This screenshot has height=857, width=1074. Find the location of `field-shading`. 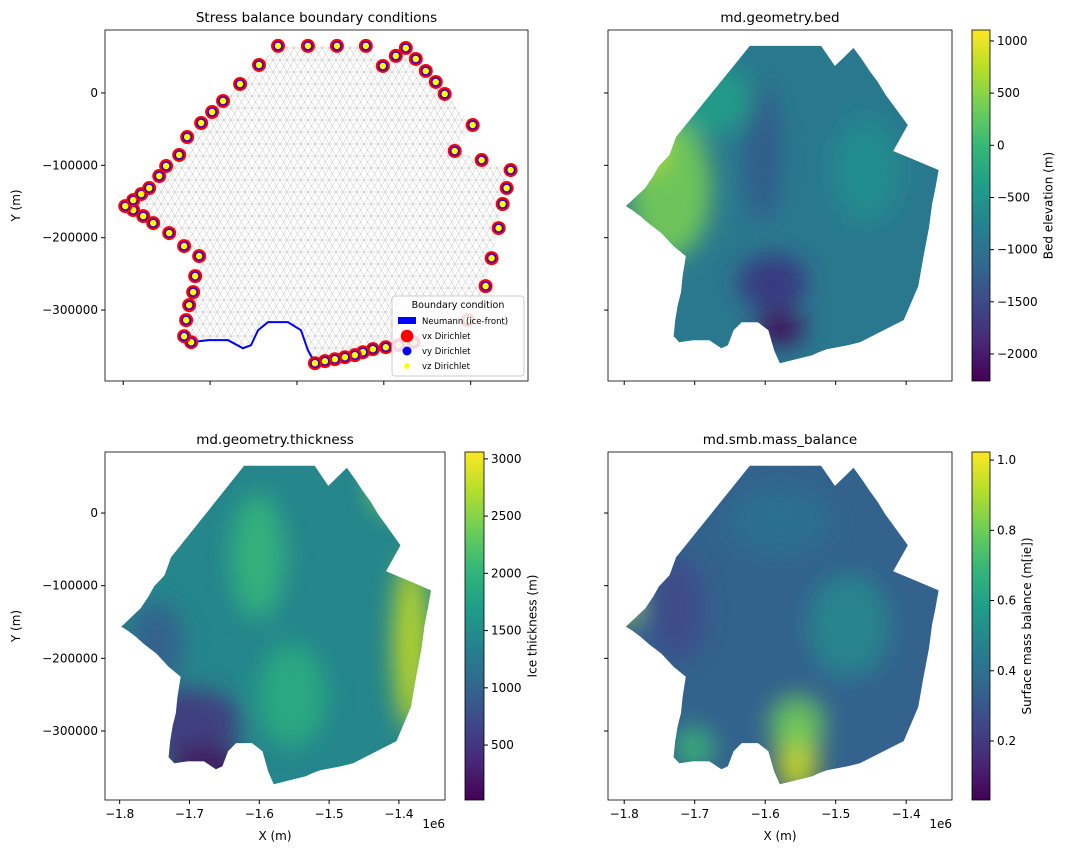

field-shading is located at coordinates (758, 635).